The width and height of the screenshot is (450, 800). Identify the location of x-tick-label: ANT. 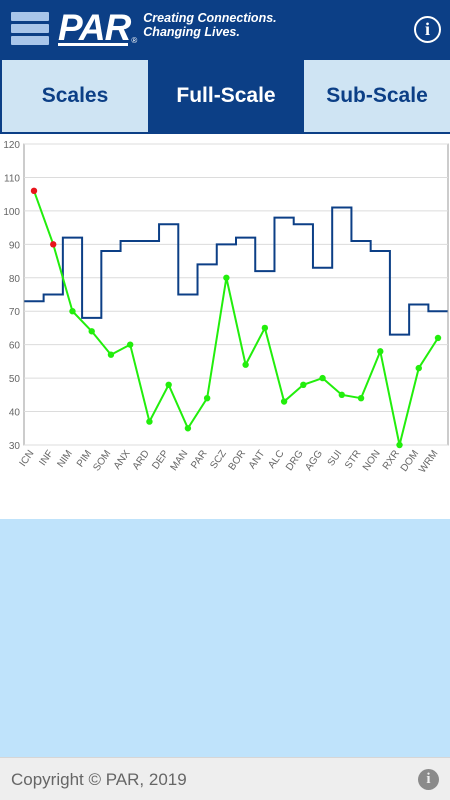
(257, 459).